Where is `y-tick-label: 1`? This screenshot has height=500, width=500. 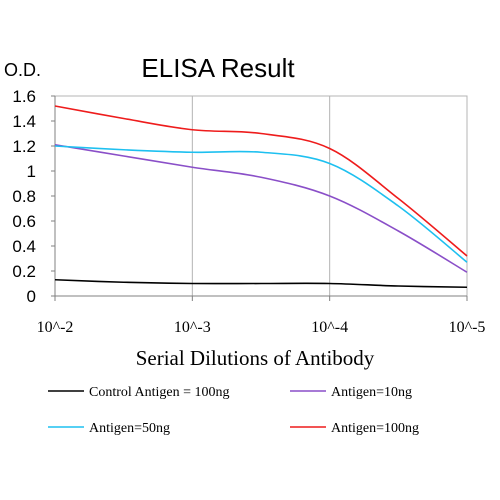 y-tick-label: 1 is located at coordinates (31, 171).